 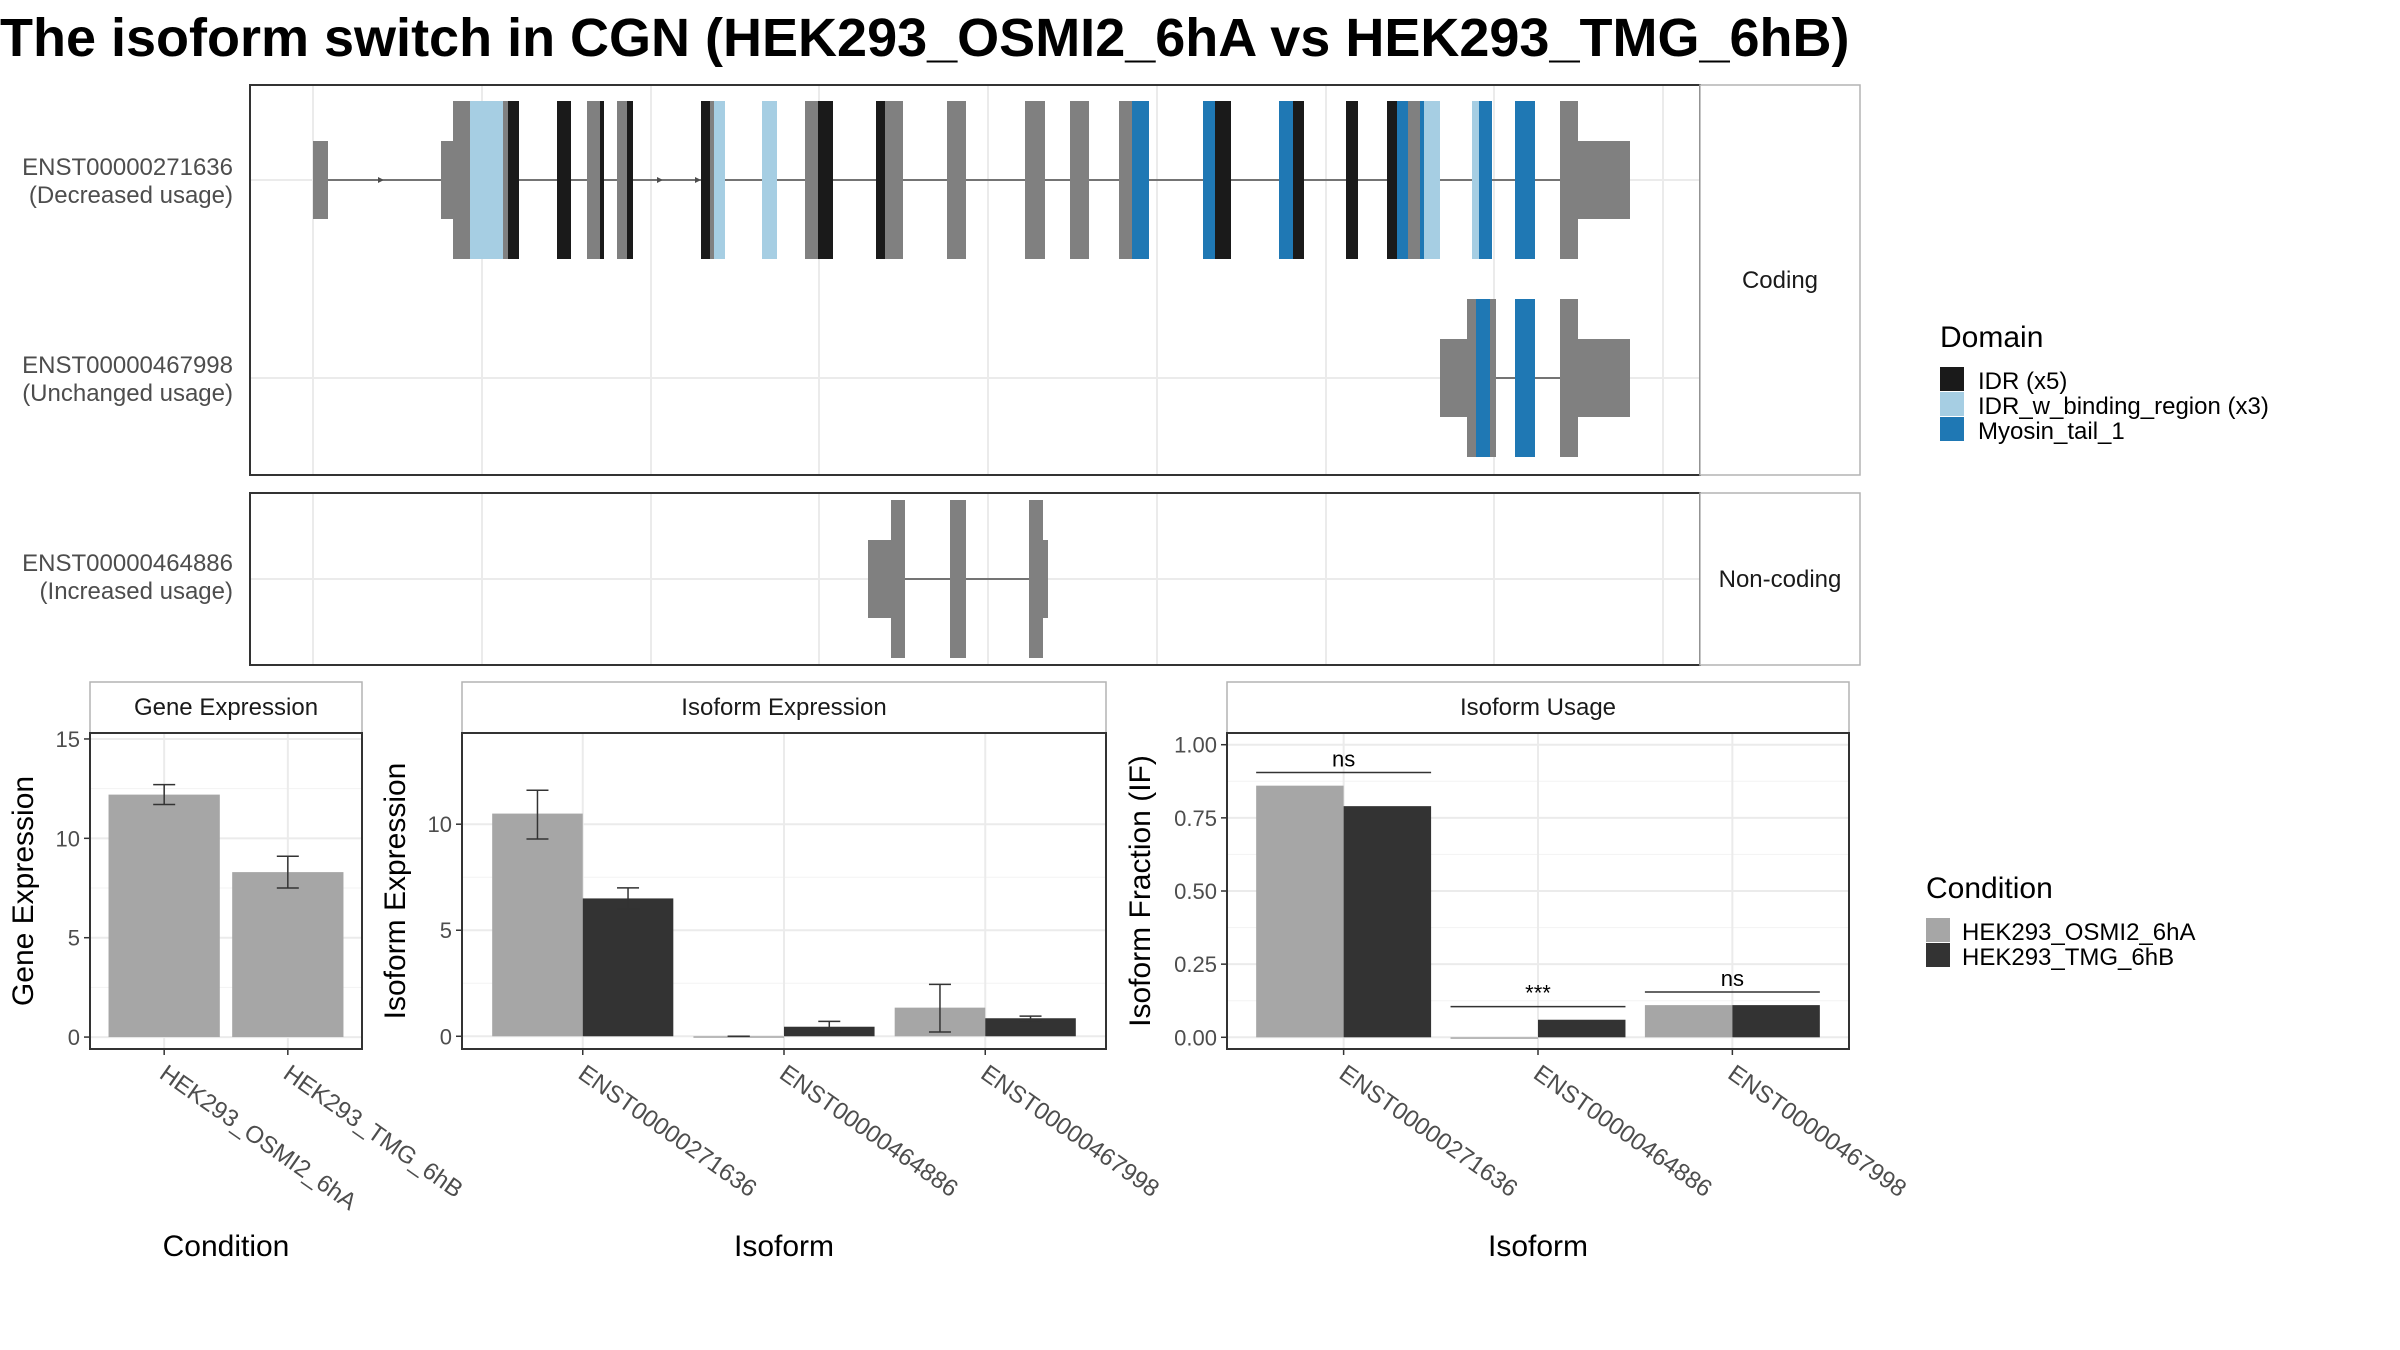 What do you see at coordinates (258, 1138) in the screenshot?
I see `x-tick-label: HEK293_OSMI2_6hA` at bounding box center [258, 1138].